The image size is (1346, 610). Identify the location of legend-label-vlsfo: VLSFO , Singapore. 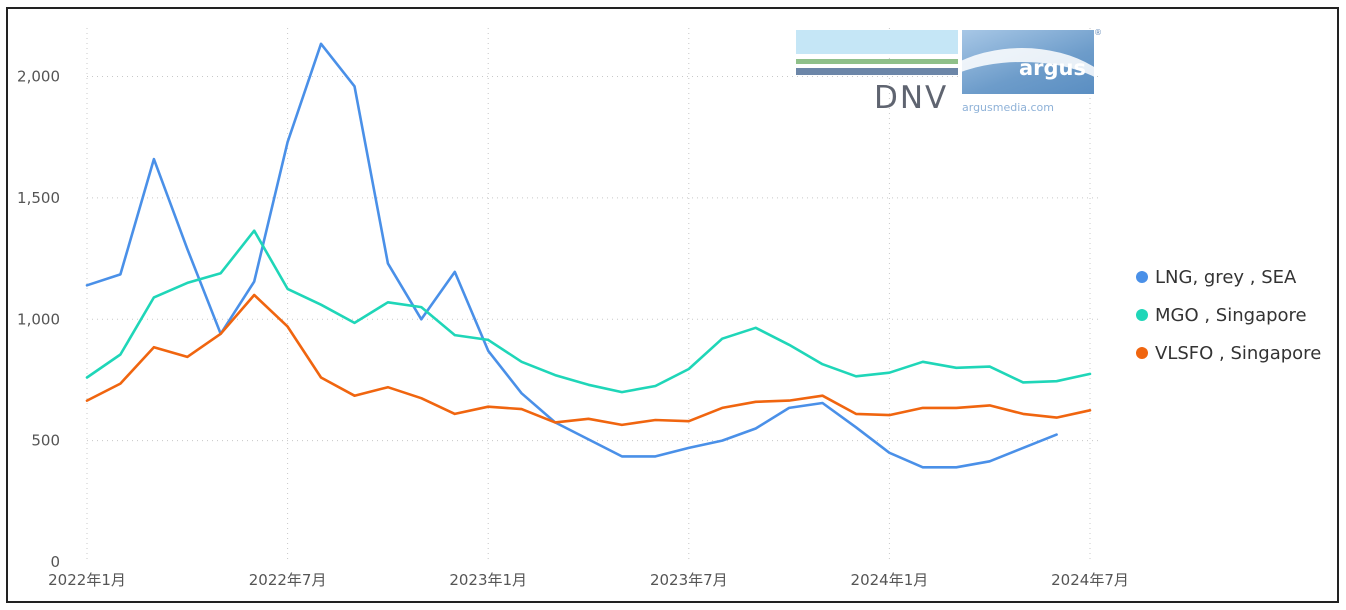
(1238, 353).